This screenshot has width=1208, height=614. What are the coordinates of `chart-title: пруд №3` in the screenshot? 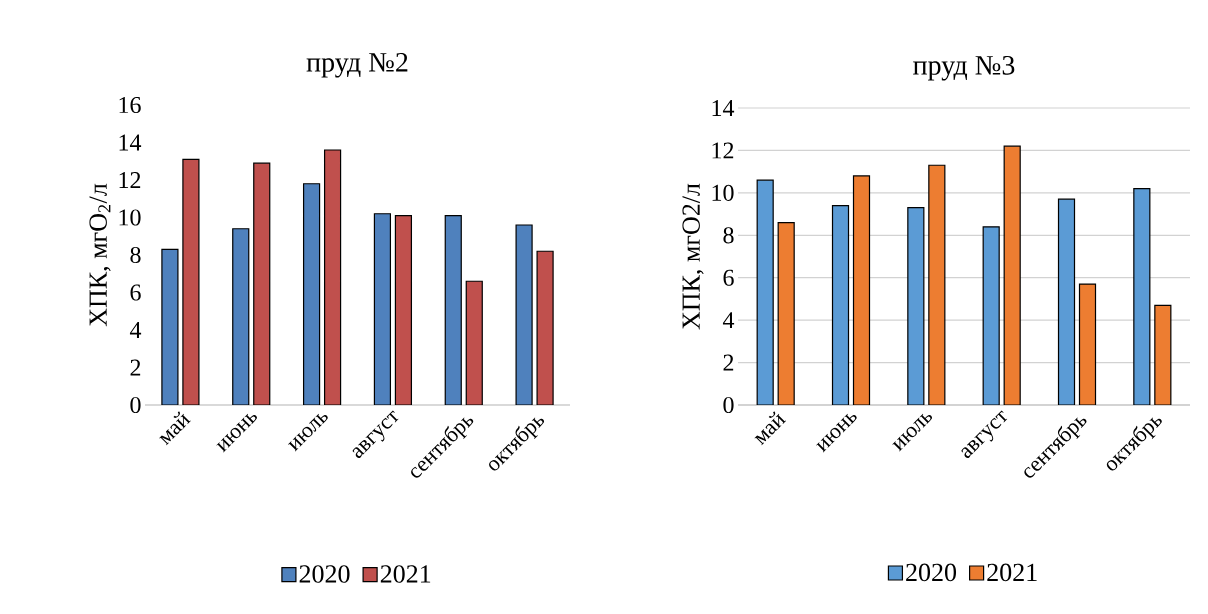 It's located at (964, 68).